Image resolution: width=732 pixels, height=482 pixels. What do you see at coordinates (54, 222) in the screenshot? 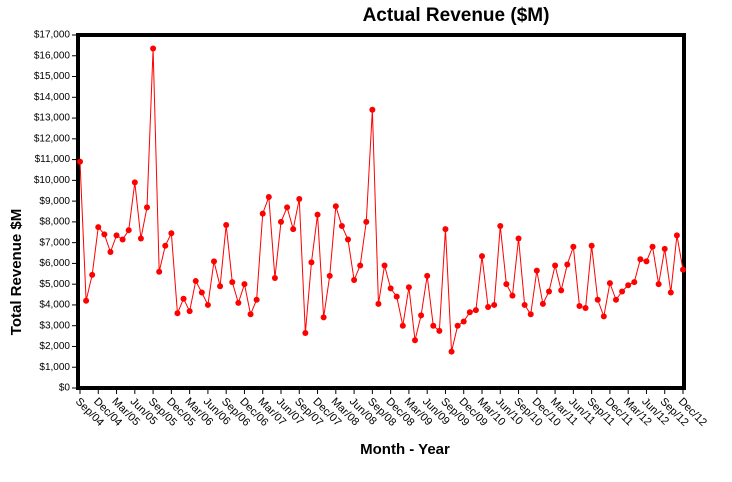
I see `y-tick-label: $8,000` at bounding box center [54, 222].